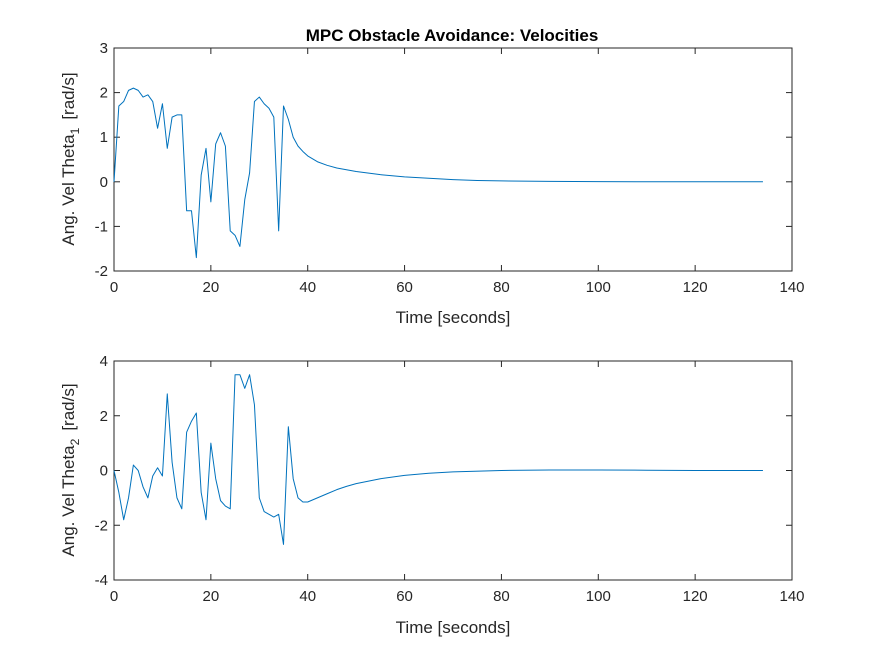 Image resolution: width=875 pixels, height=656 pixels. What do you see at coordinates (101, 580) in the screenshot?
I see `y-tick-label: -4` at bounding box center [101, 580].